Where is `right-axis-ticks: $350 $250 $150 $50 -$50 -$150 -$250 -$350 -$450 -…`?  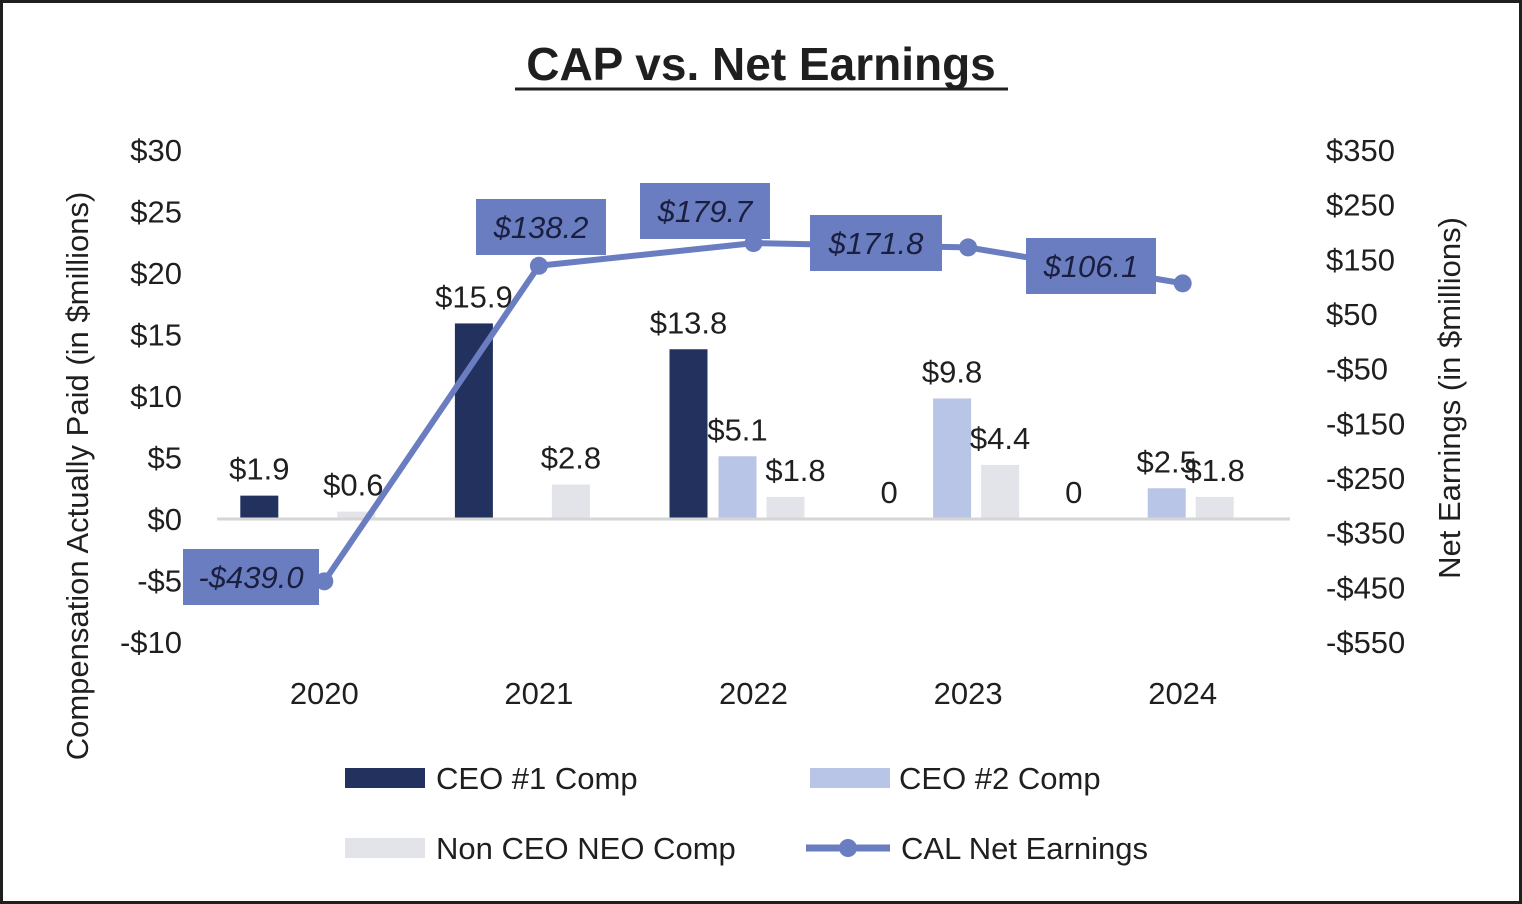 right-axis-ticks: $350 $250 $150 $50 -$50 -$150 -$250 -$350 -$450 -… is located at coordinates (1365, 396).